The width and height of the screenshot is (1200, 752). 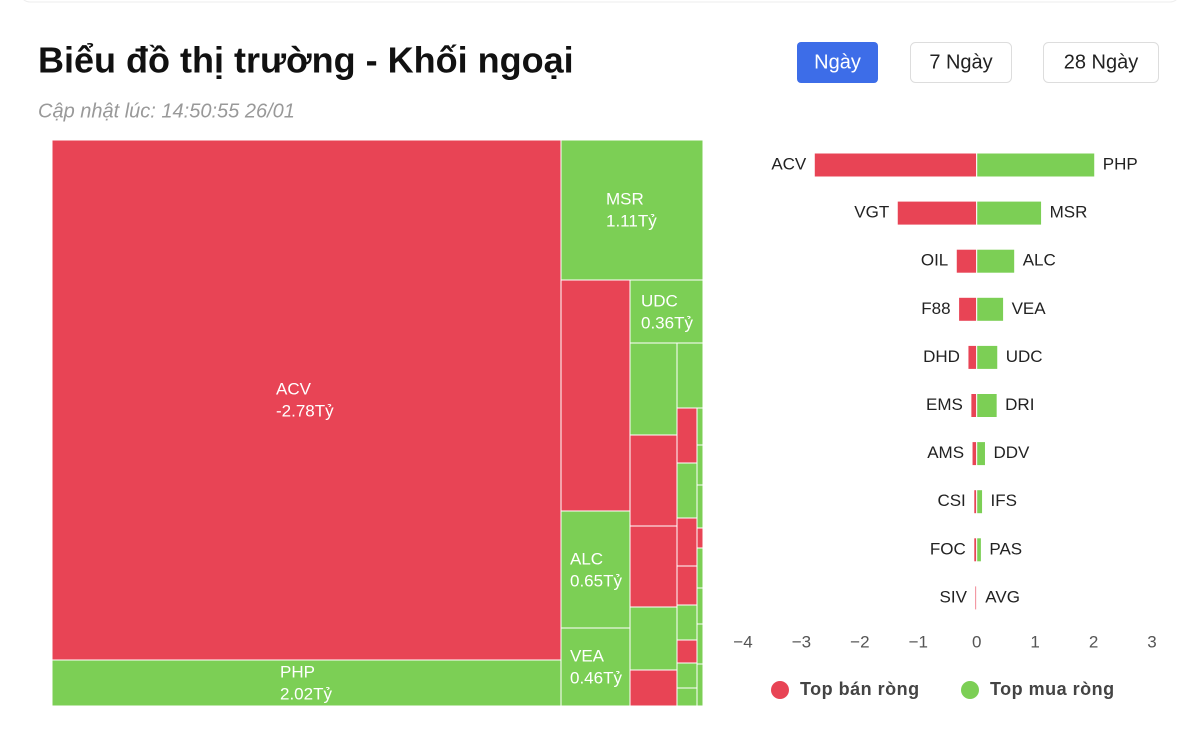 What do you see at coordinates (789, 163) in the screenshot?
I see `bar-label: ACV` at bounding box center [789, 163].